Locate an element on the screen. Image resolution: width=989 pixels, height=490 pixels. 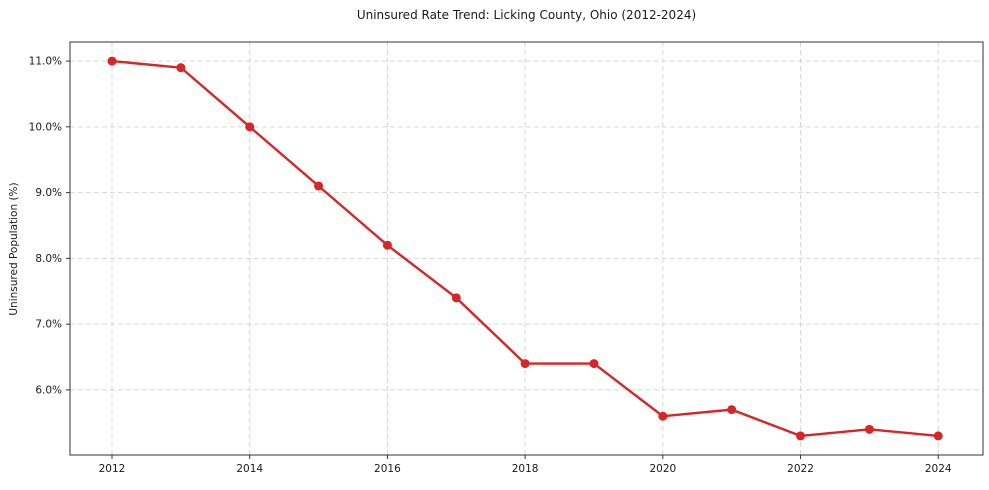
y-tick-label: 8.0% is located at coordinates (48, 259).